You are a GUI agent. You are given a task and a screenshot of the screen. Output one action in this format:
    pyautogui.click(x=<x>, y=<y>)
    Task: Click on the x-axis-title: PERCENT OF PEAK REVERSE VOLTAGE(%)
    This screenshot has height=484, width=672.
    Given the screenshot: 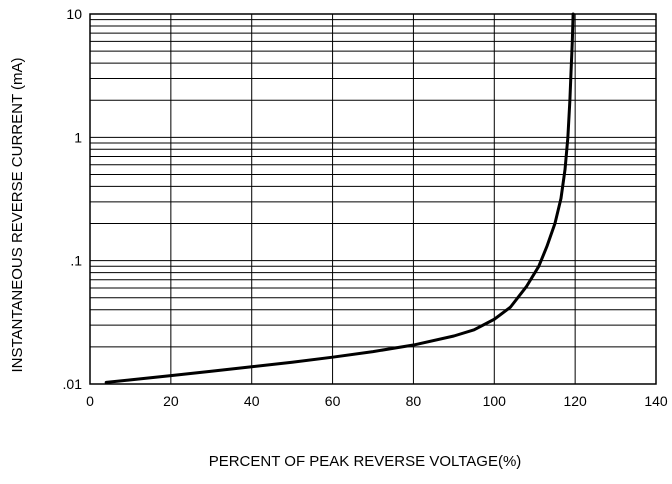 What is the action you would take?
    pyautogui.click(x=365, y=461)
    